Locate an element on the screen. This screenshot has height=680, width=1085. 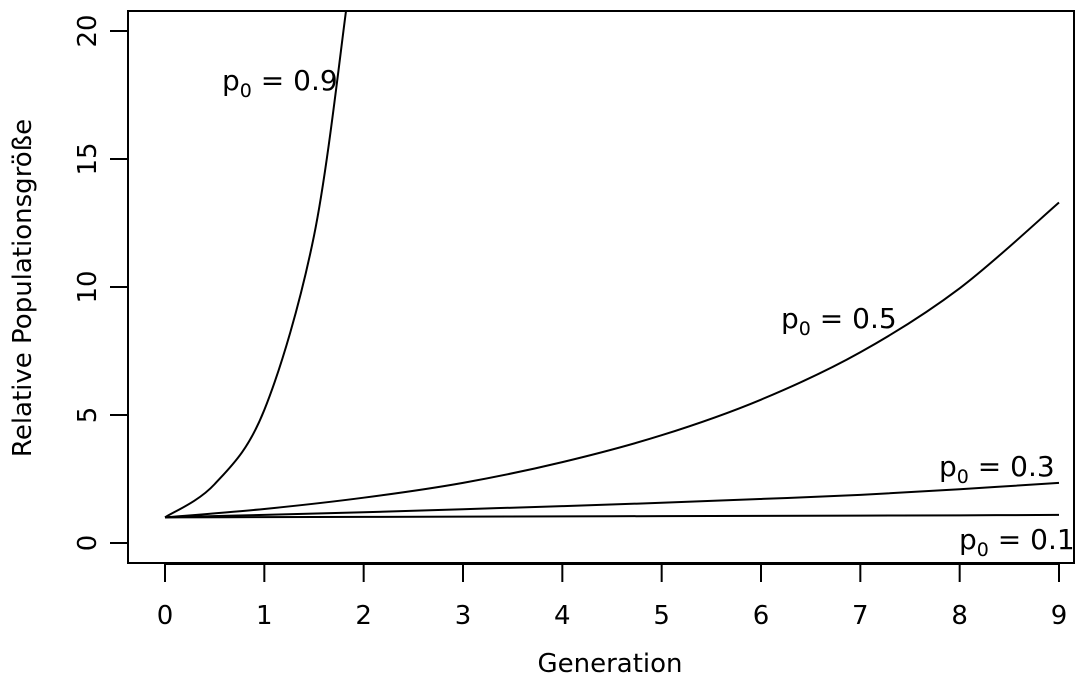
series-p03-label: p0 = 0.3 is located at coordinates (997, 469).